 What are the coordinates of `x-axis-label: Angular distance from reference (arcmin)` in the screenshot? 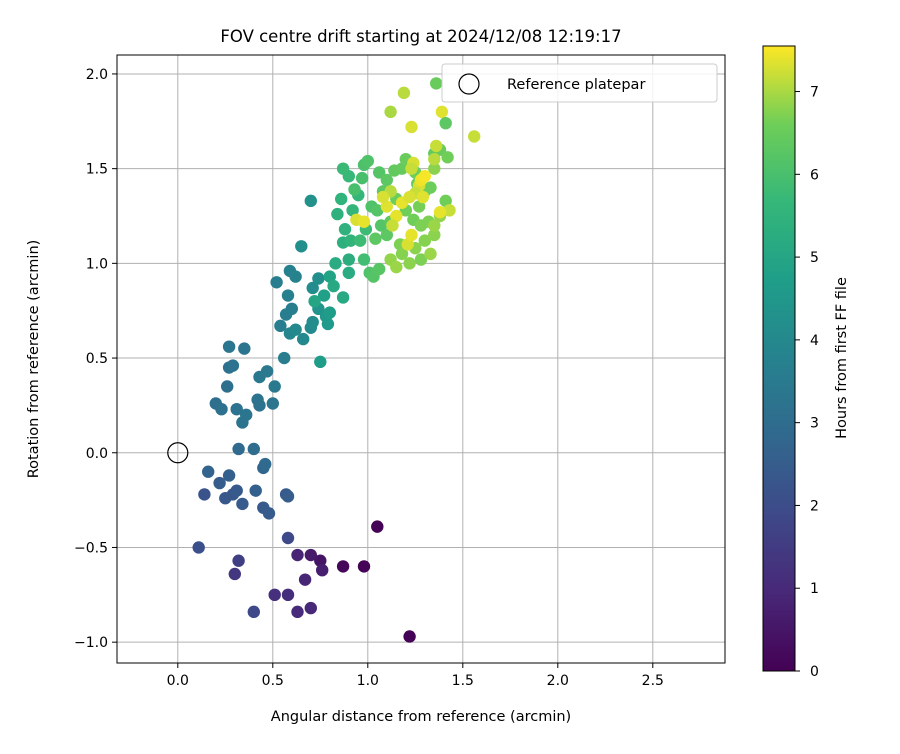 It's located at (421, 717).